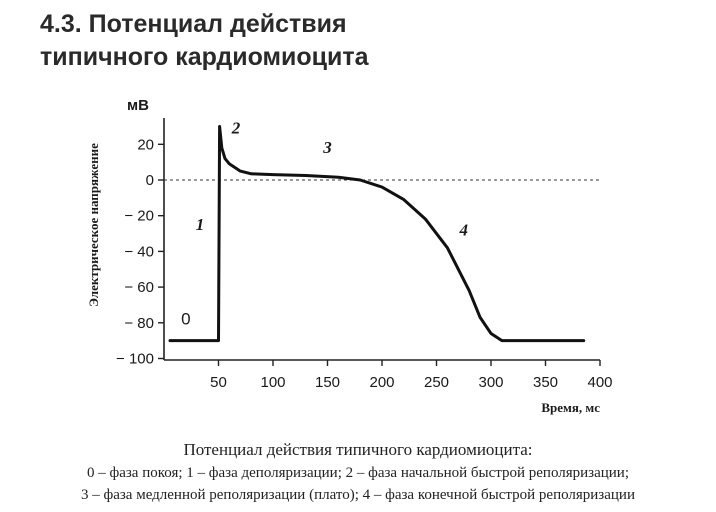  What do you see at coordinates (200, 224) in the screenshot?
I see `phase-label-1: 1` at bounding box center [200, 224].